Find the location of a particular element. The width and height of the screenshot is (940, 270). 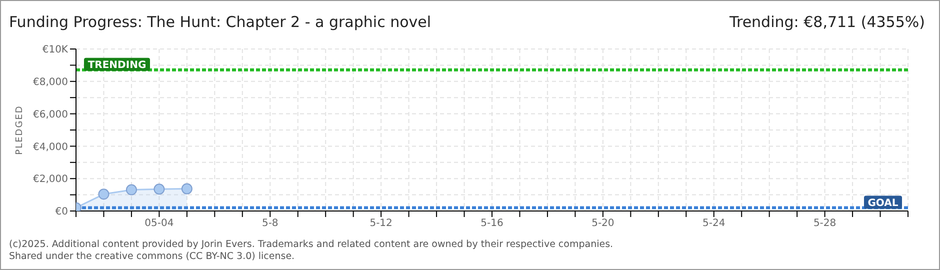

y-tick-label: €4,000 is located at coordinates (50, 147).